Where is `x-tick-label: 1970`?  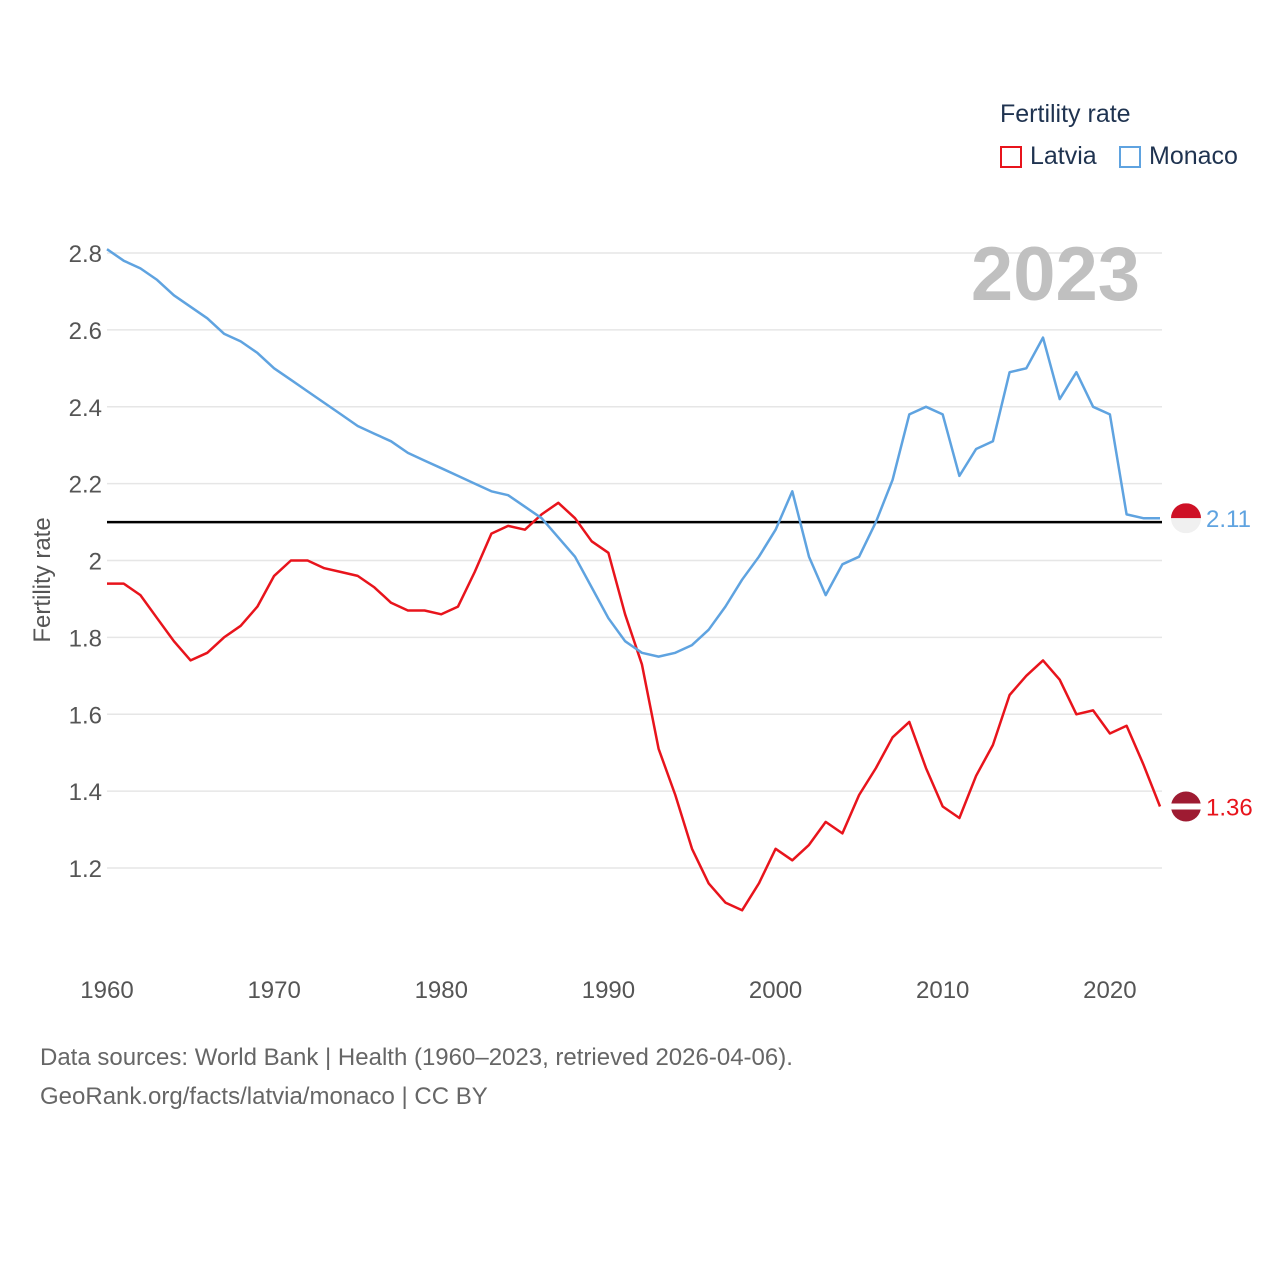 x-tick-label: 1970 is located at coordinates (273, 990).